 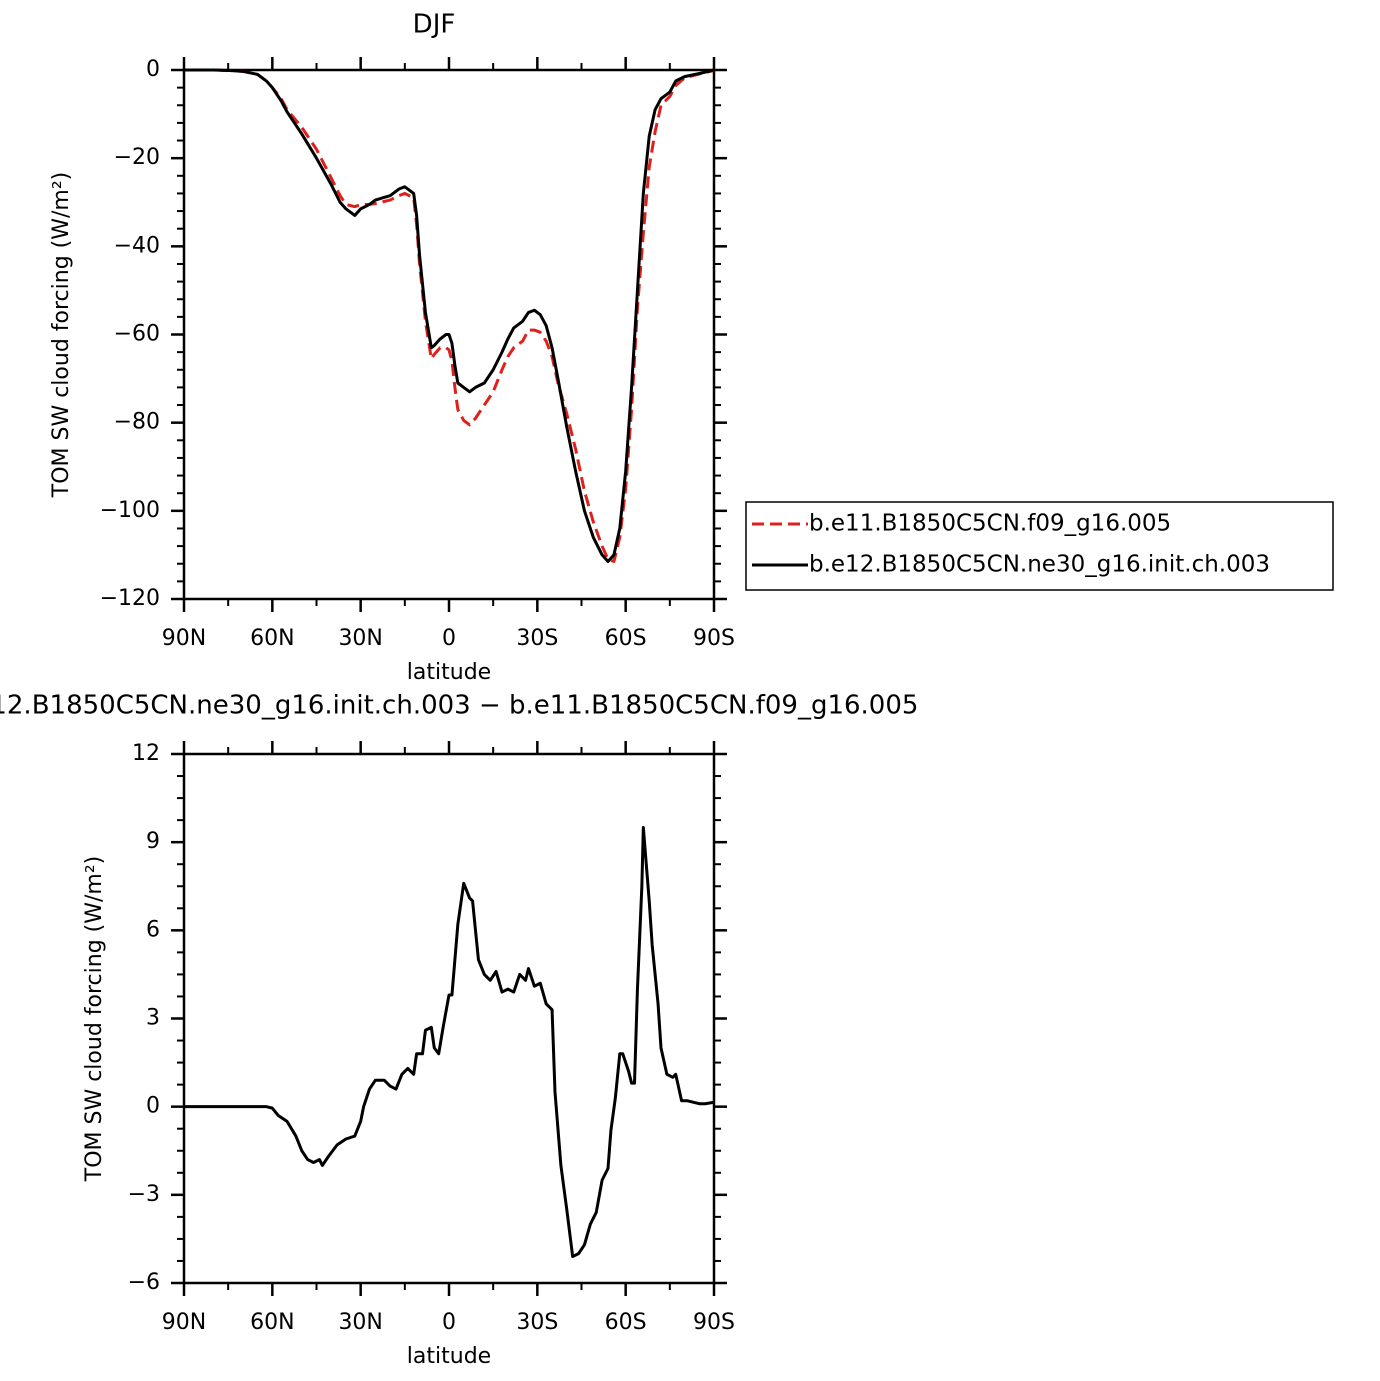 I want to click on y-tick-label: −20, so click(x=137, y=157).